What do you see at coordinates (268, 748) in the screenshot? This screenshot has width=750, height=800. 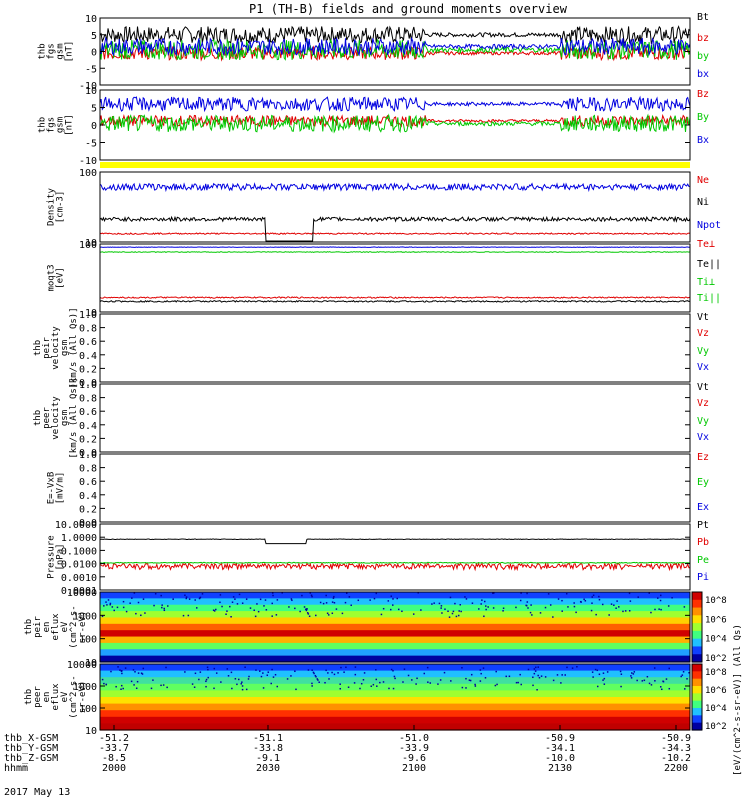 I see `x-tick-label: -33.8` at bounding box center [268, 748].